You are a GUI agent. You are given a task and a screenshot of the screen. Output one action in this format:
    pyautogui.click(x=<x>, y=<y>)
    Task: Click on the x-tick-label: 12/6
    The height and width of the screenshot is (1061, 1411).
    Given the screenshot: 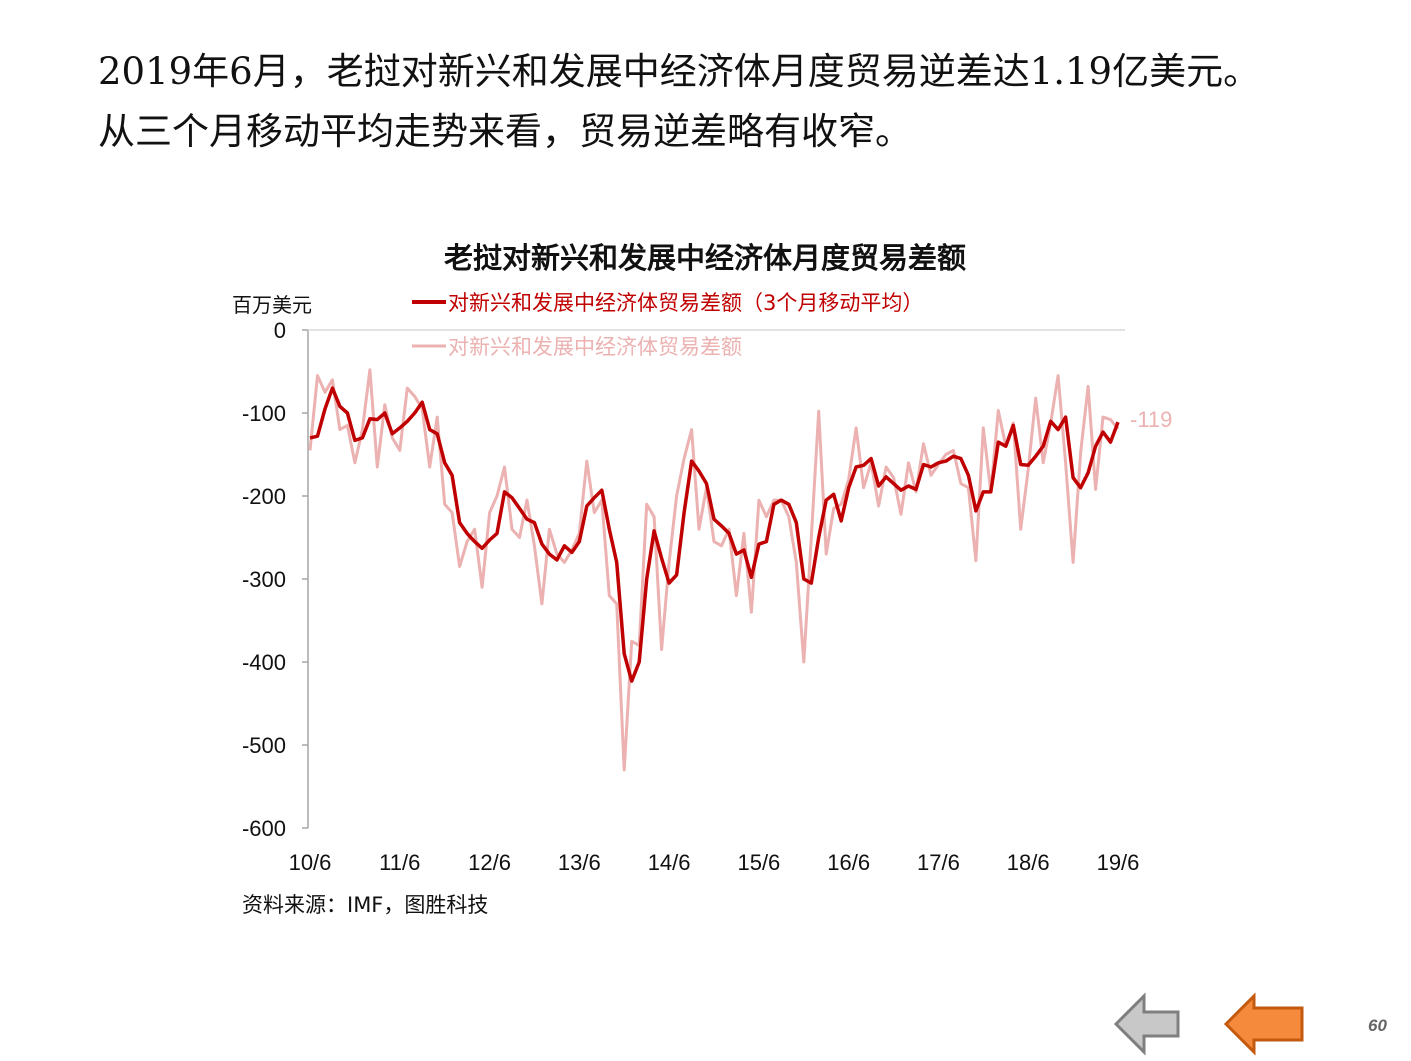 What is the action you would take?
    pyautogui.click(x=489, y=862)
    